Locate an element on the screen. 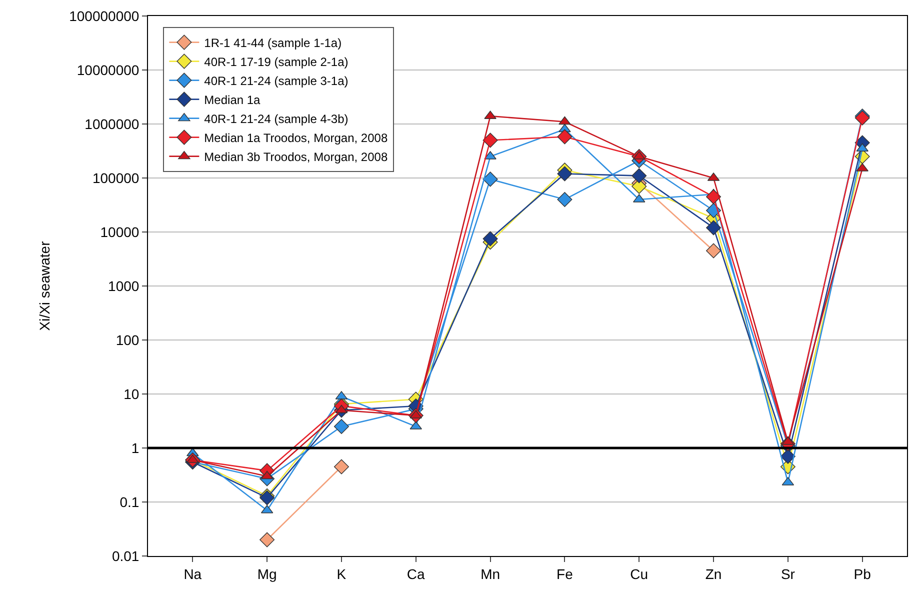 This screenshot has width=911, height=590. y-tick-label: 1000 is located at coordinates (124, 286).